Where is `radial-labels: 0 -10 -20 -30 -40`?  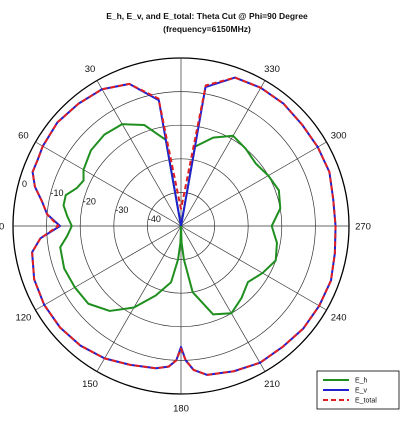 radial-labels: 0 -10 -20 -30 -40 is located at coordinates (91, 201).